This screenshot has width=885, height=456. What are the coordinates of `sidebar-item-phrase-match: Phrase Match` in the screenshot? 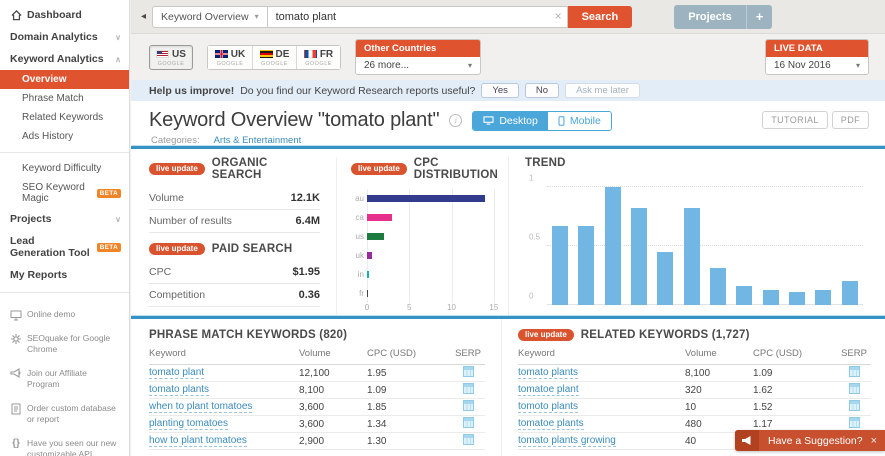 It's located at (64, 98).